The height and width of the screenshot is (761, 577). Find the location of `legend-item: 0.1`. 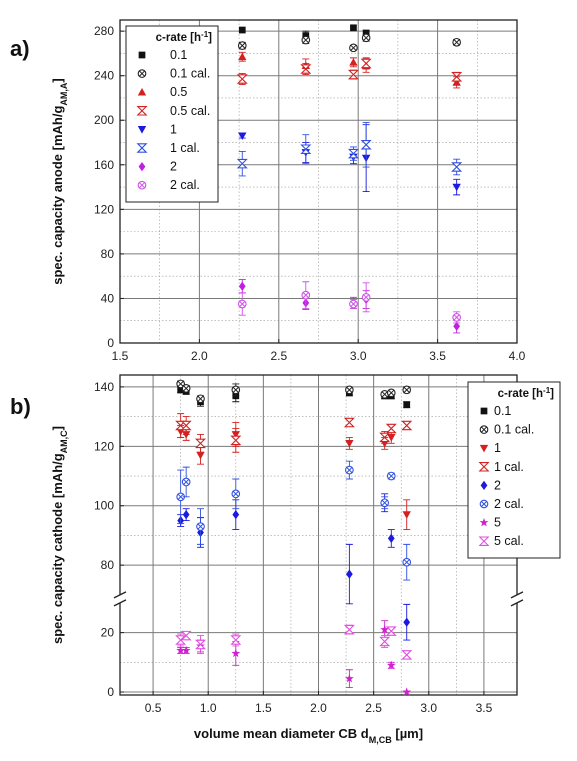

legend-item: 0.1 is located at coordinates (162, 55).